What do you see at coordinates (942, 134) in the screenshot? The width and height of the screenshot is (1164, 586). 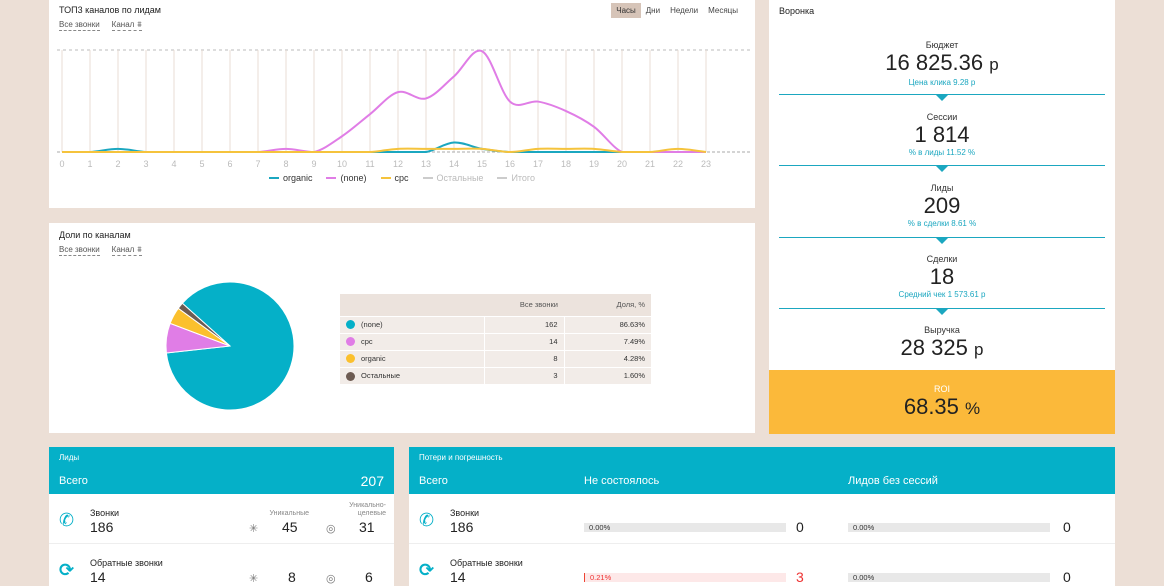 I see `funnel-stage-sessions: Сессии 1 814 % в лиды 11.52 %` at bounding box center [942, 134].